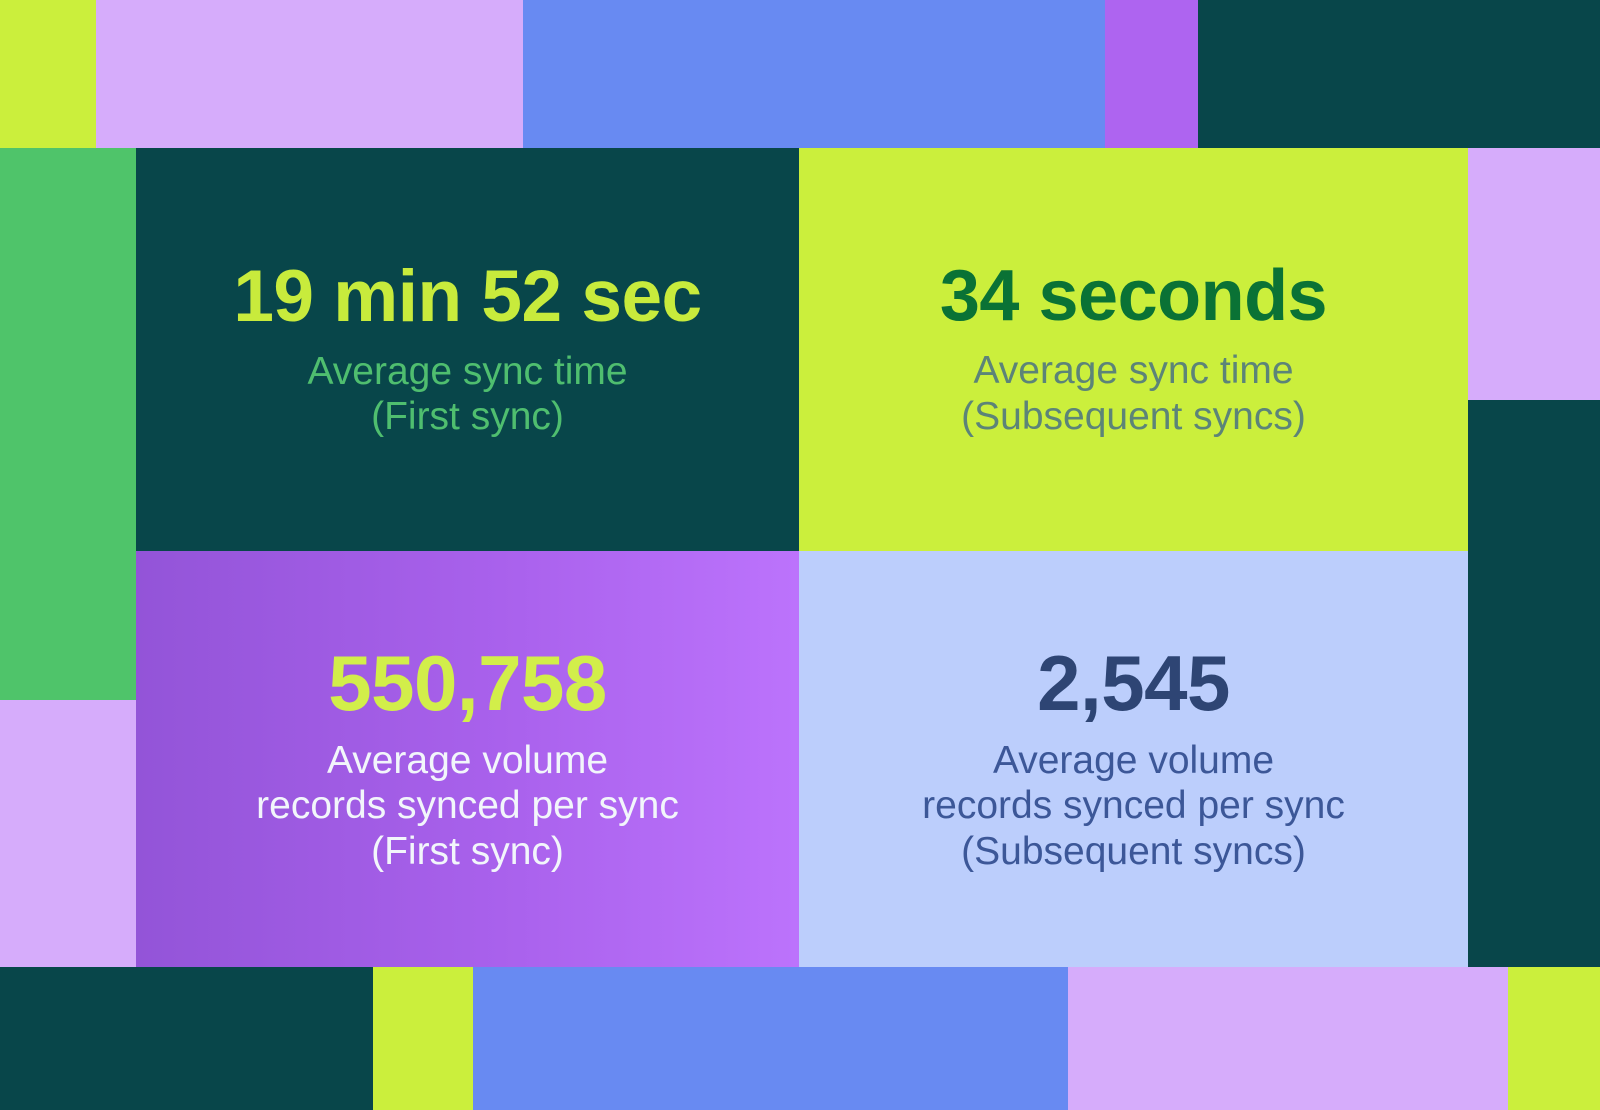 The height and width of the screenshot is (1110, 1600). I want to click on stat-label-line2: (First sync), so click(467, 416).